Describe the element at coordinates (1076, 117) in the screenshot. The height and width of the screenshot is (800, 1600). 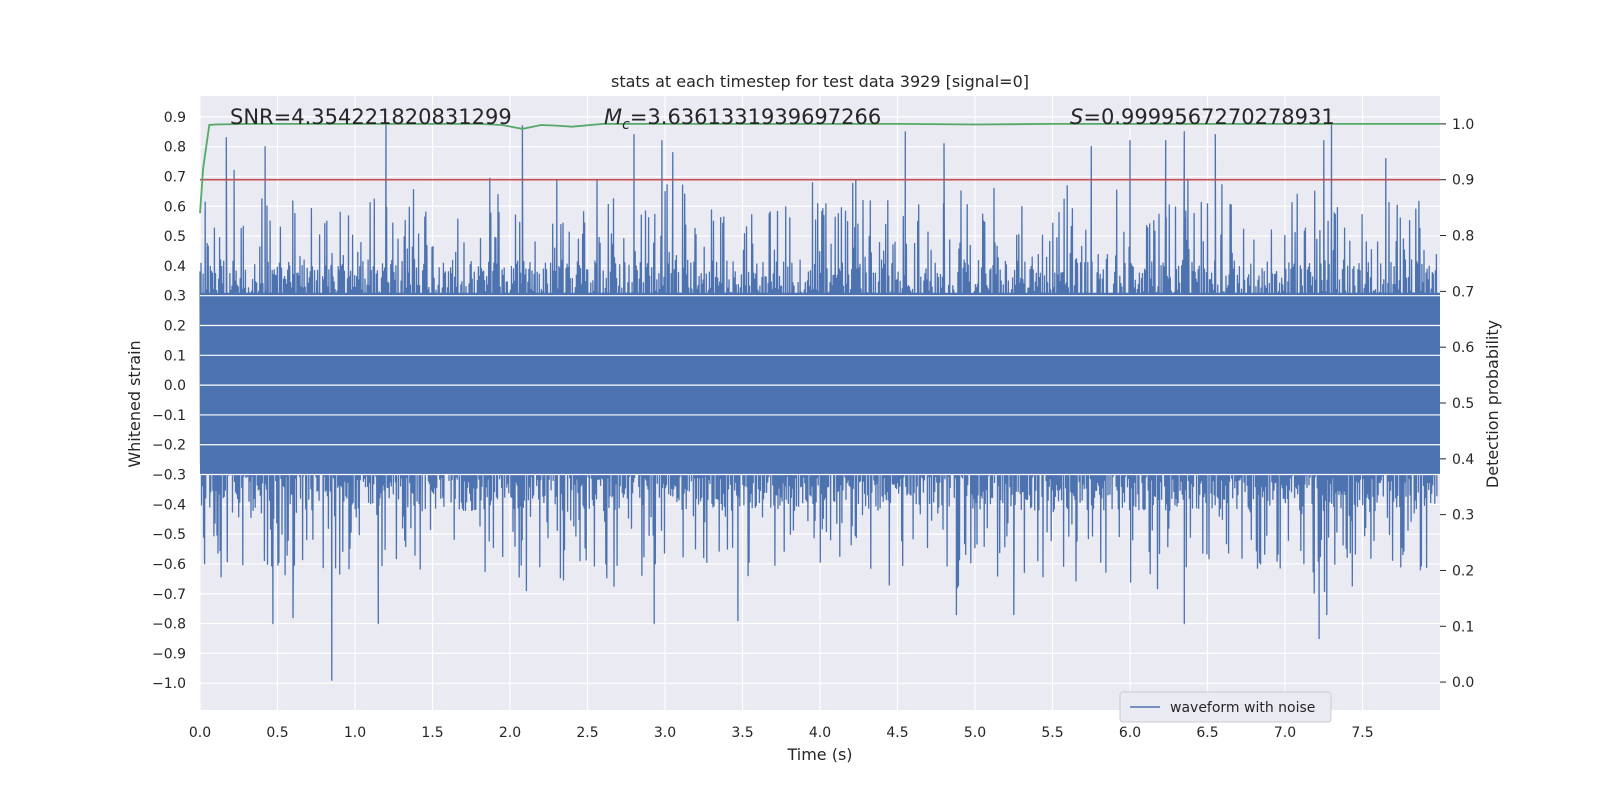
I see `s-symbol: S` at that location.